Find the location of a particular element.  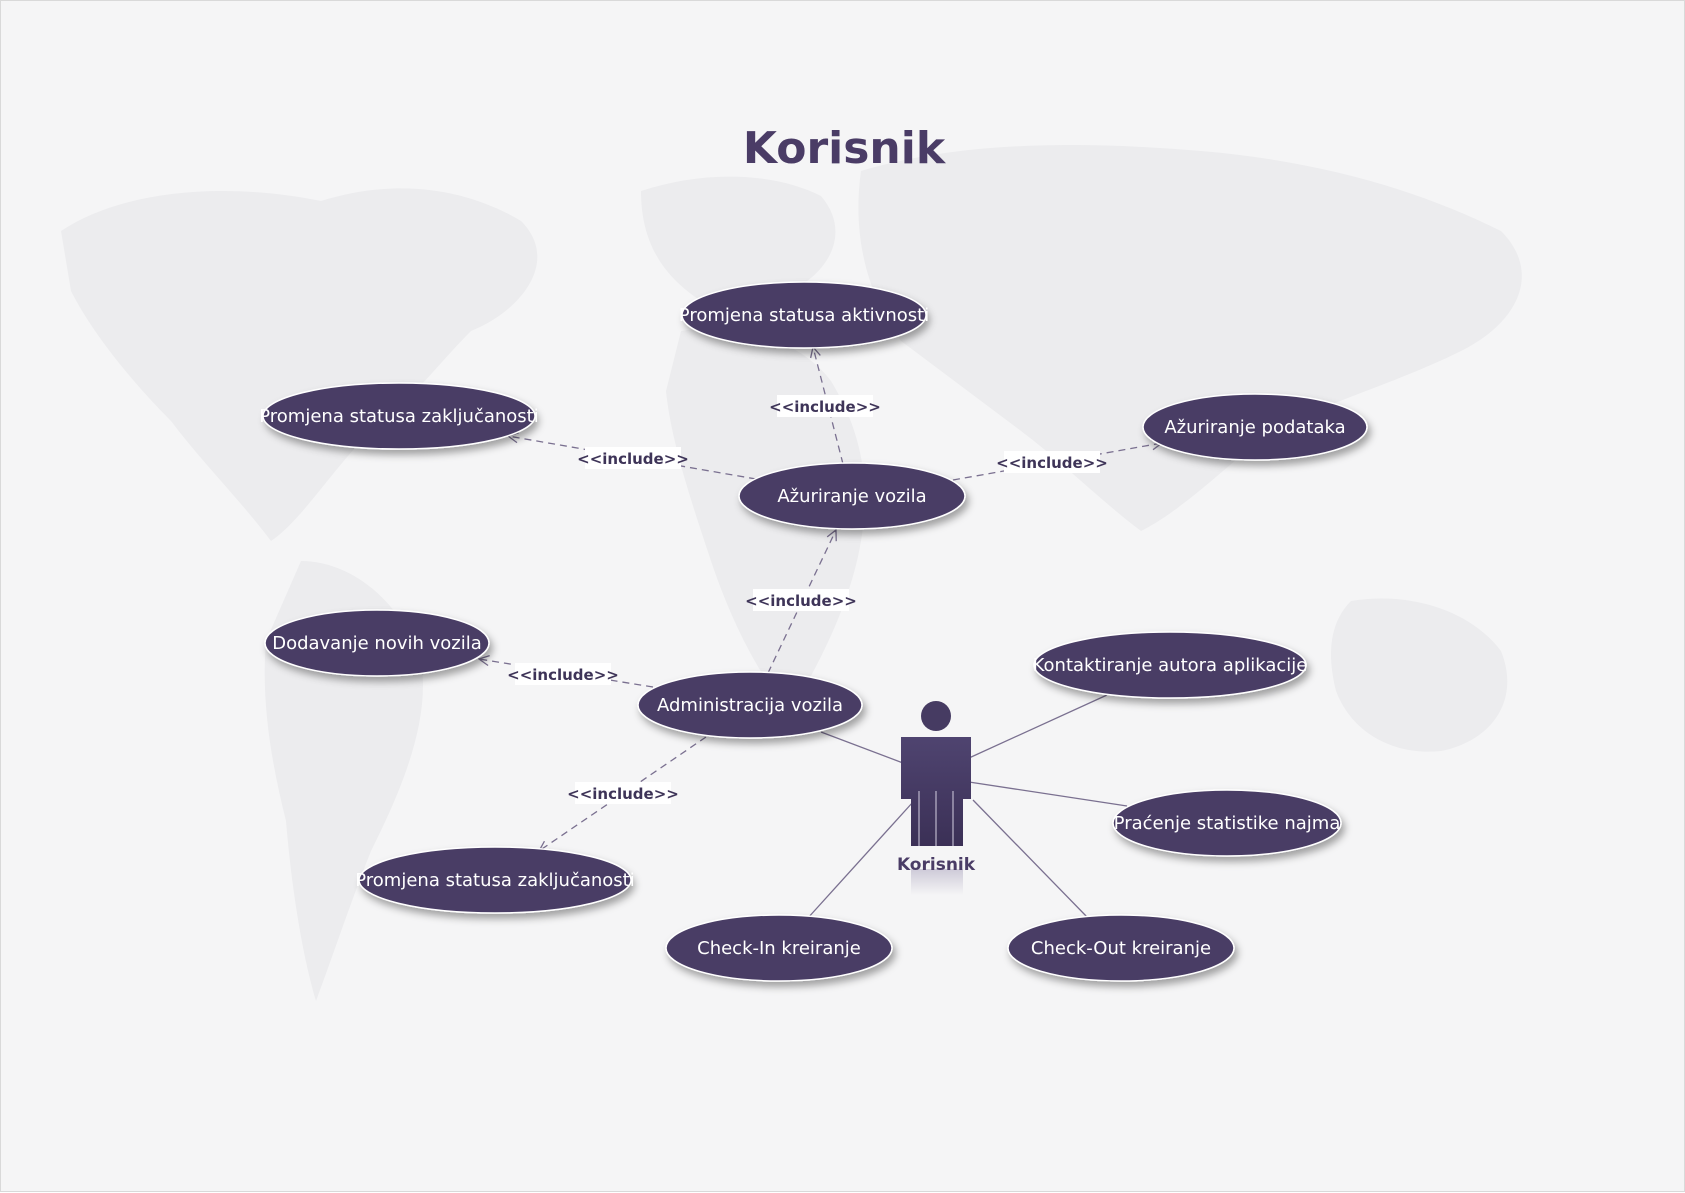

association-kontaktiranje is located at coordinates (1038, 726).